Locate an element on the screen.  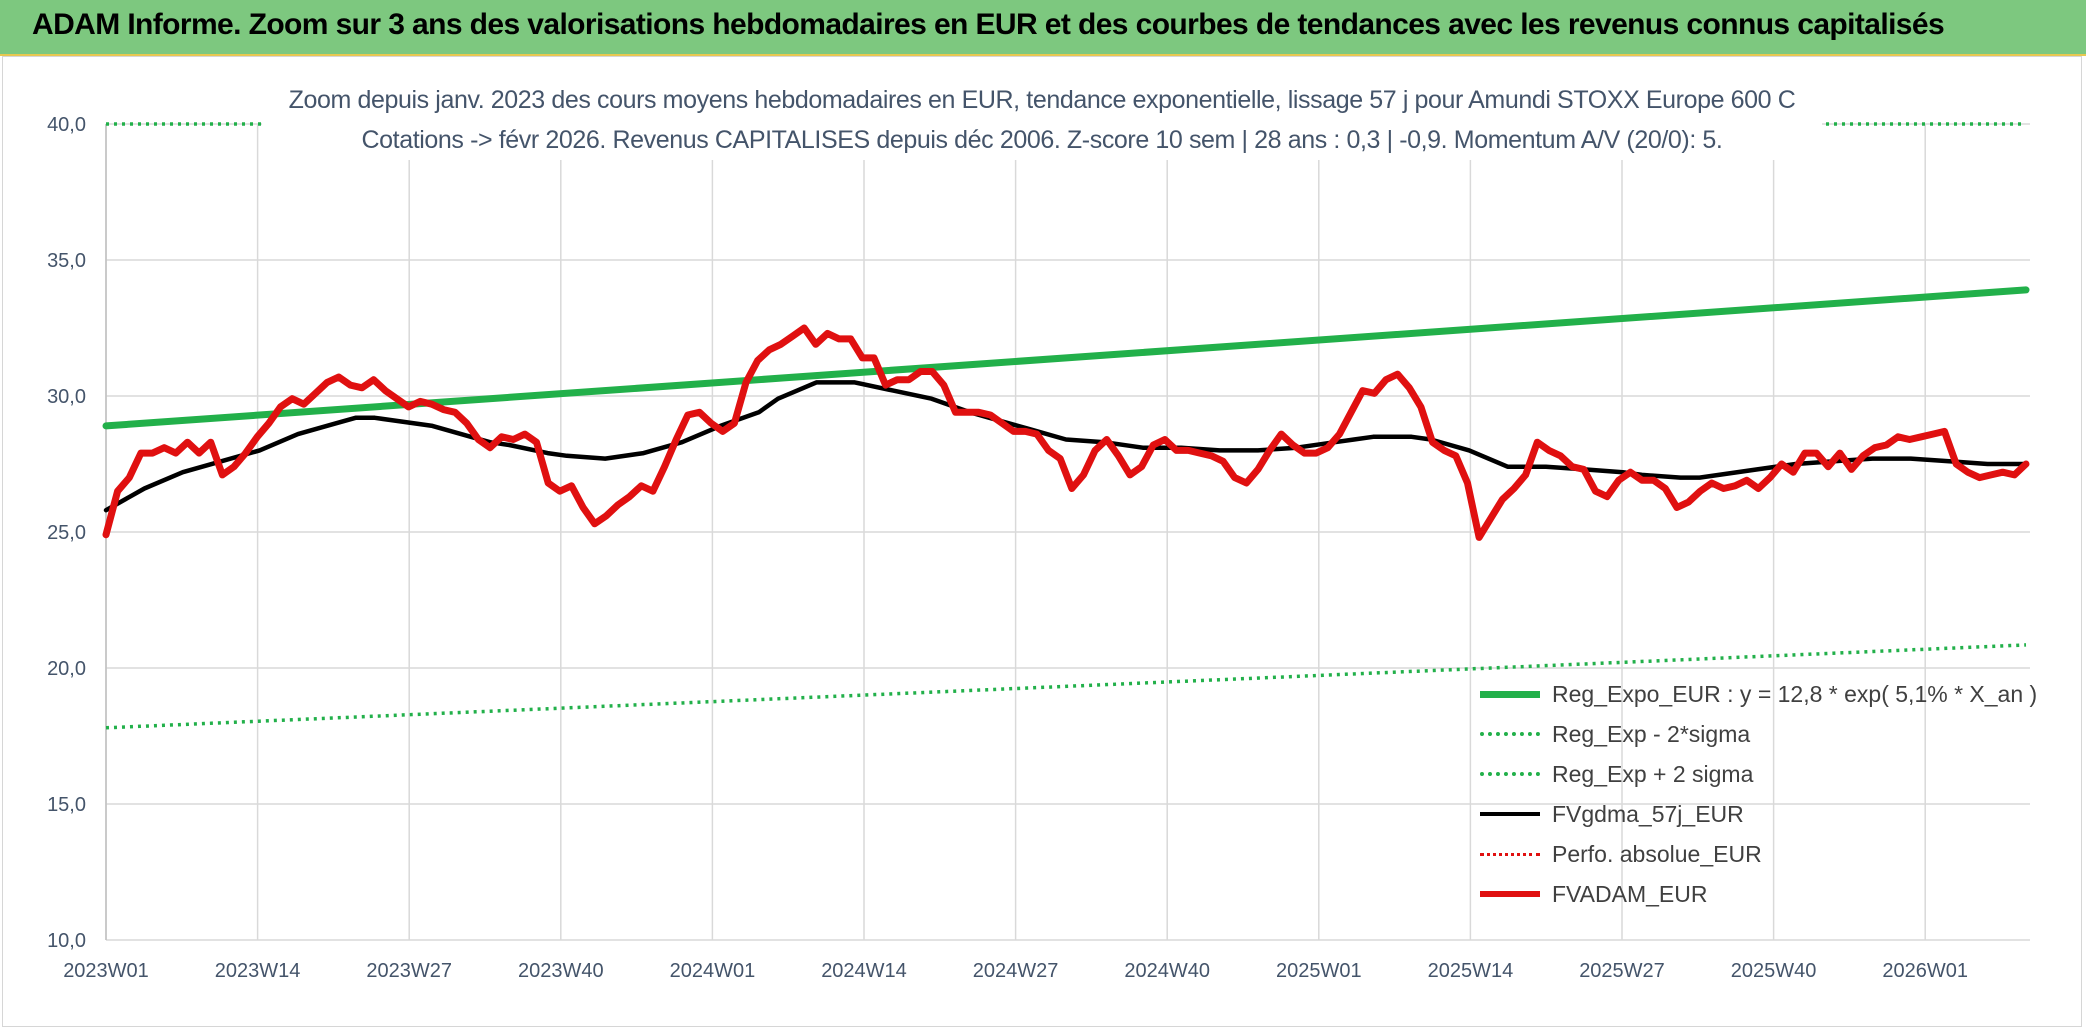
x-tick-label: 2025W27 is located at coordinates (1622, 971).